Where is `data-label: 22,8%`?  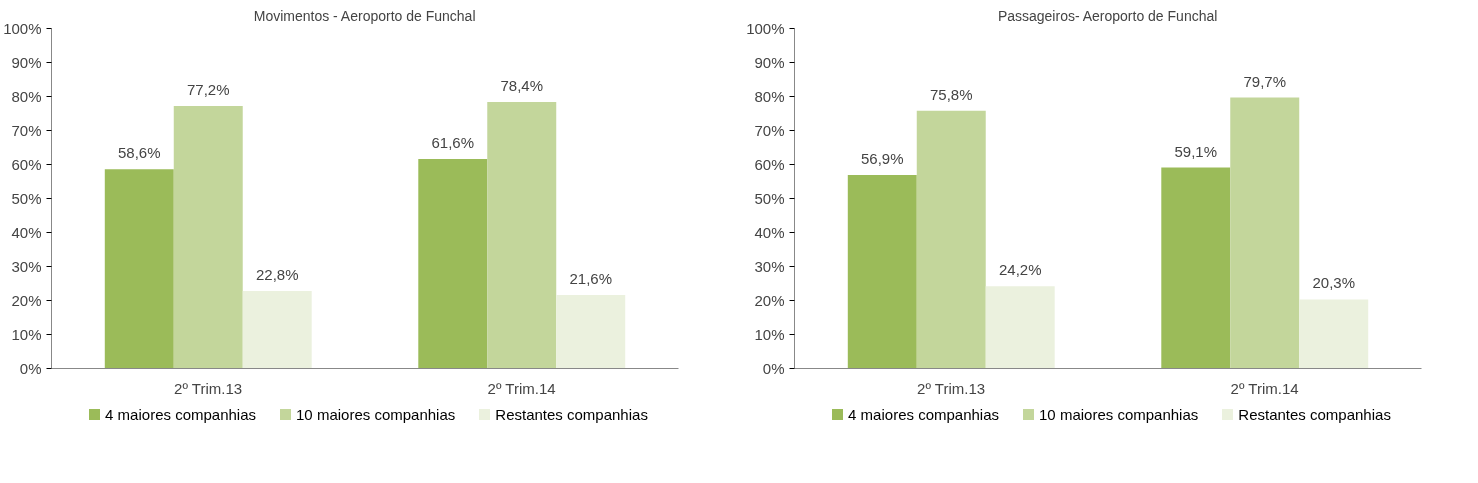
data-label: 22,8% is located at coordinates (277, 274).